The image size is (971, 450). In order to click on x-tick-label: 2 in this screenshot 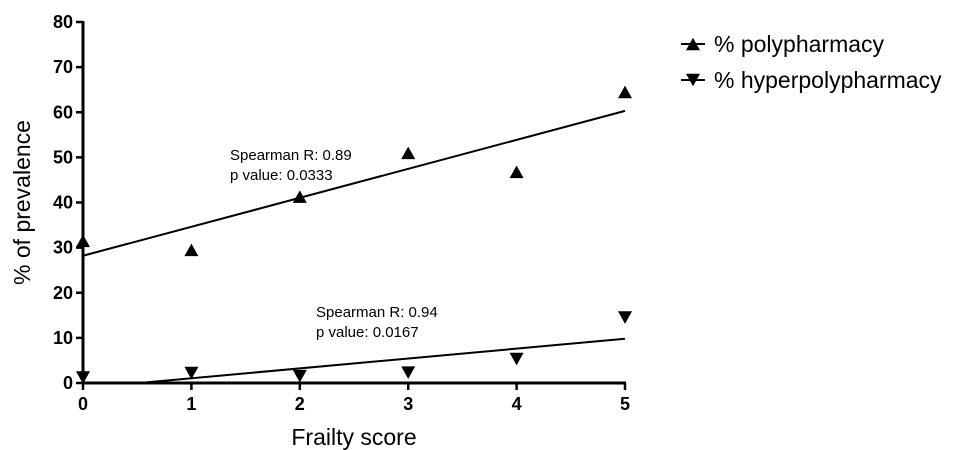, I will do `click(300, 404)`.